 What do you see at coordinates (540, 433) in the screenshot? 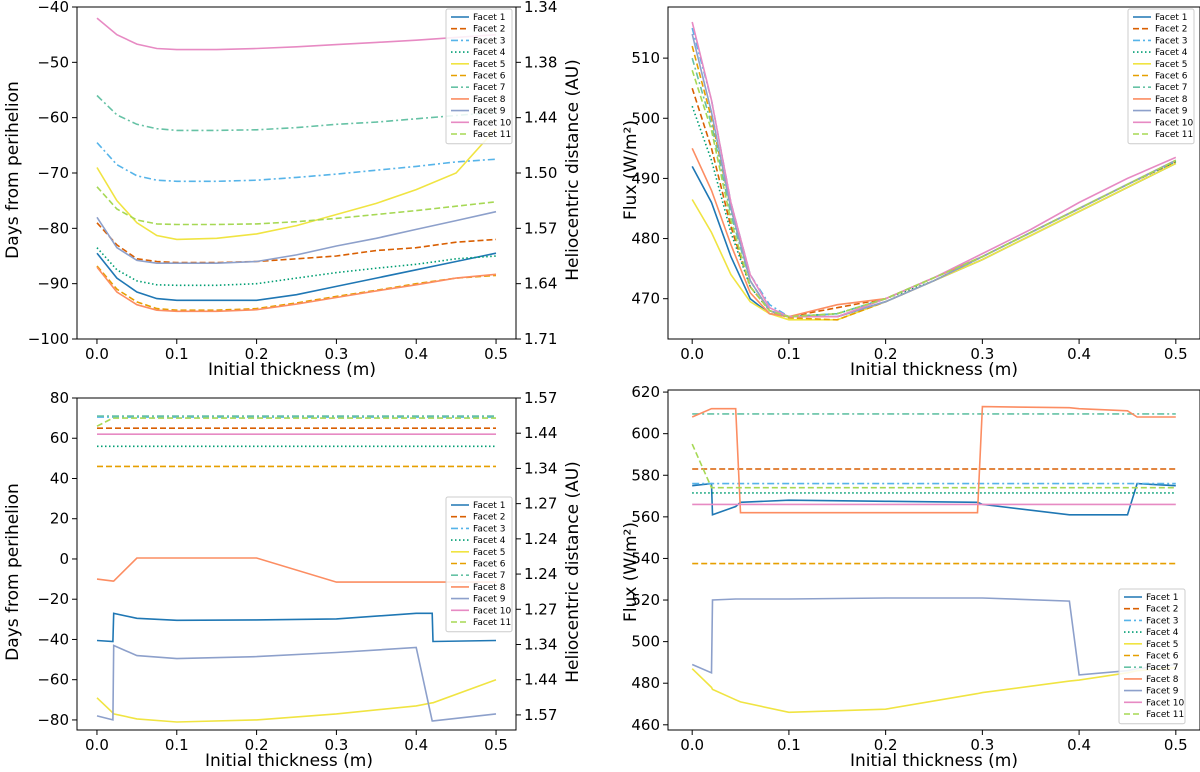
I see `right-tick-label: 1.44` at bounding box center [540, 433].